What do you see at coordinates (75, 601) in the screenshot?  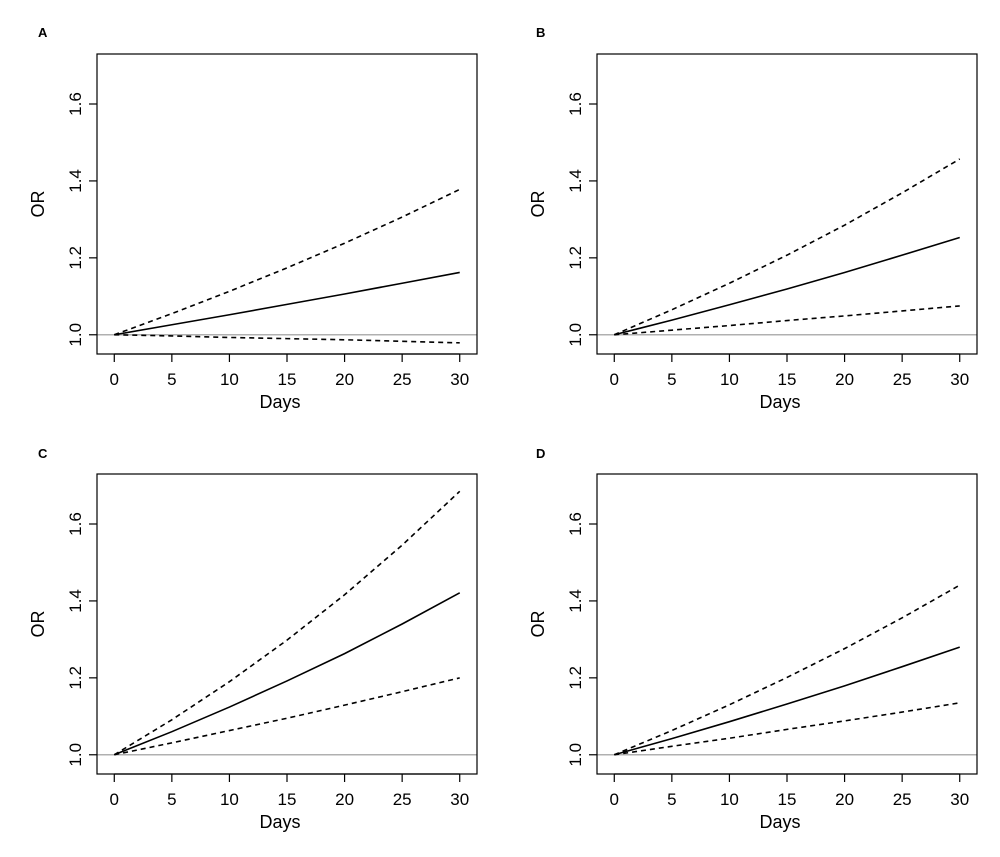 I see `y-tick-label-c: 1.4` at bounding box center [75, 601].